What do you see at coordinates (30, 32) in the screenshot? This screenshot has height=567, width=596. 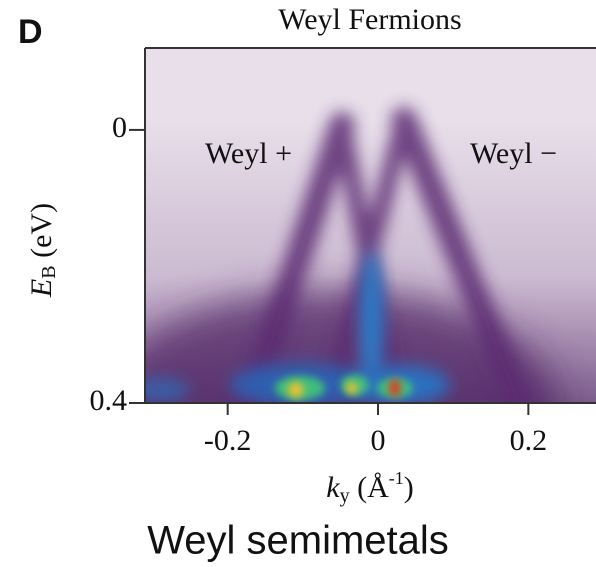 I see `panel-label: D` at bounding box center [30, 32].